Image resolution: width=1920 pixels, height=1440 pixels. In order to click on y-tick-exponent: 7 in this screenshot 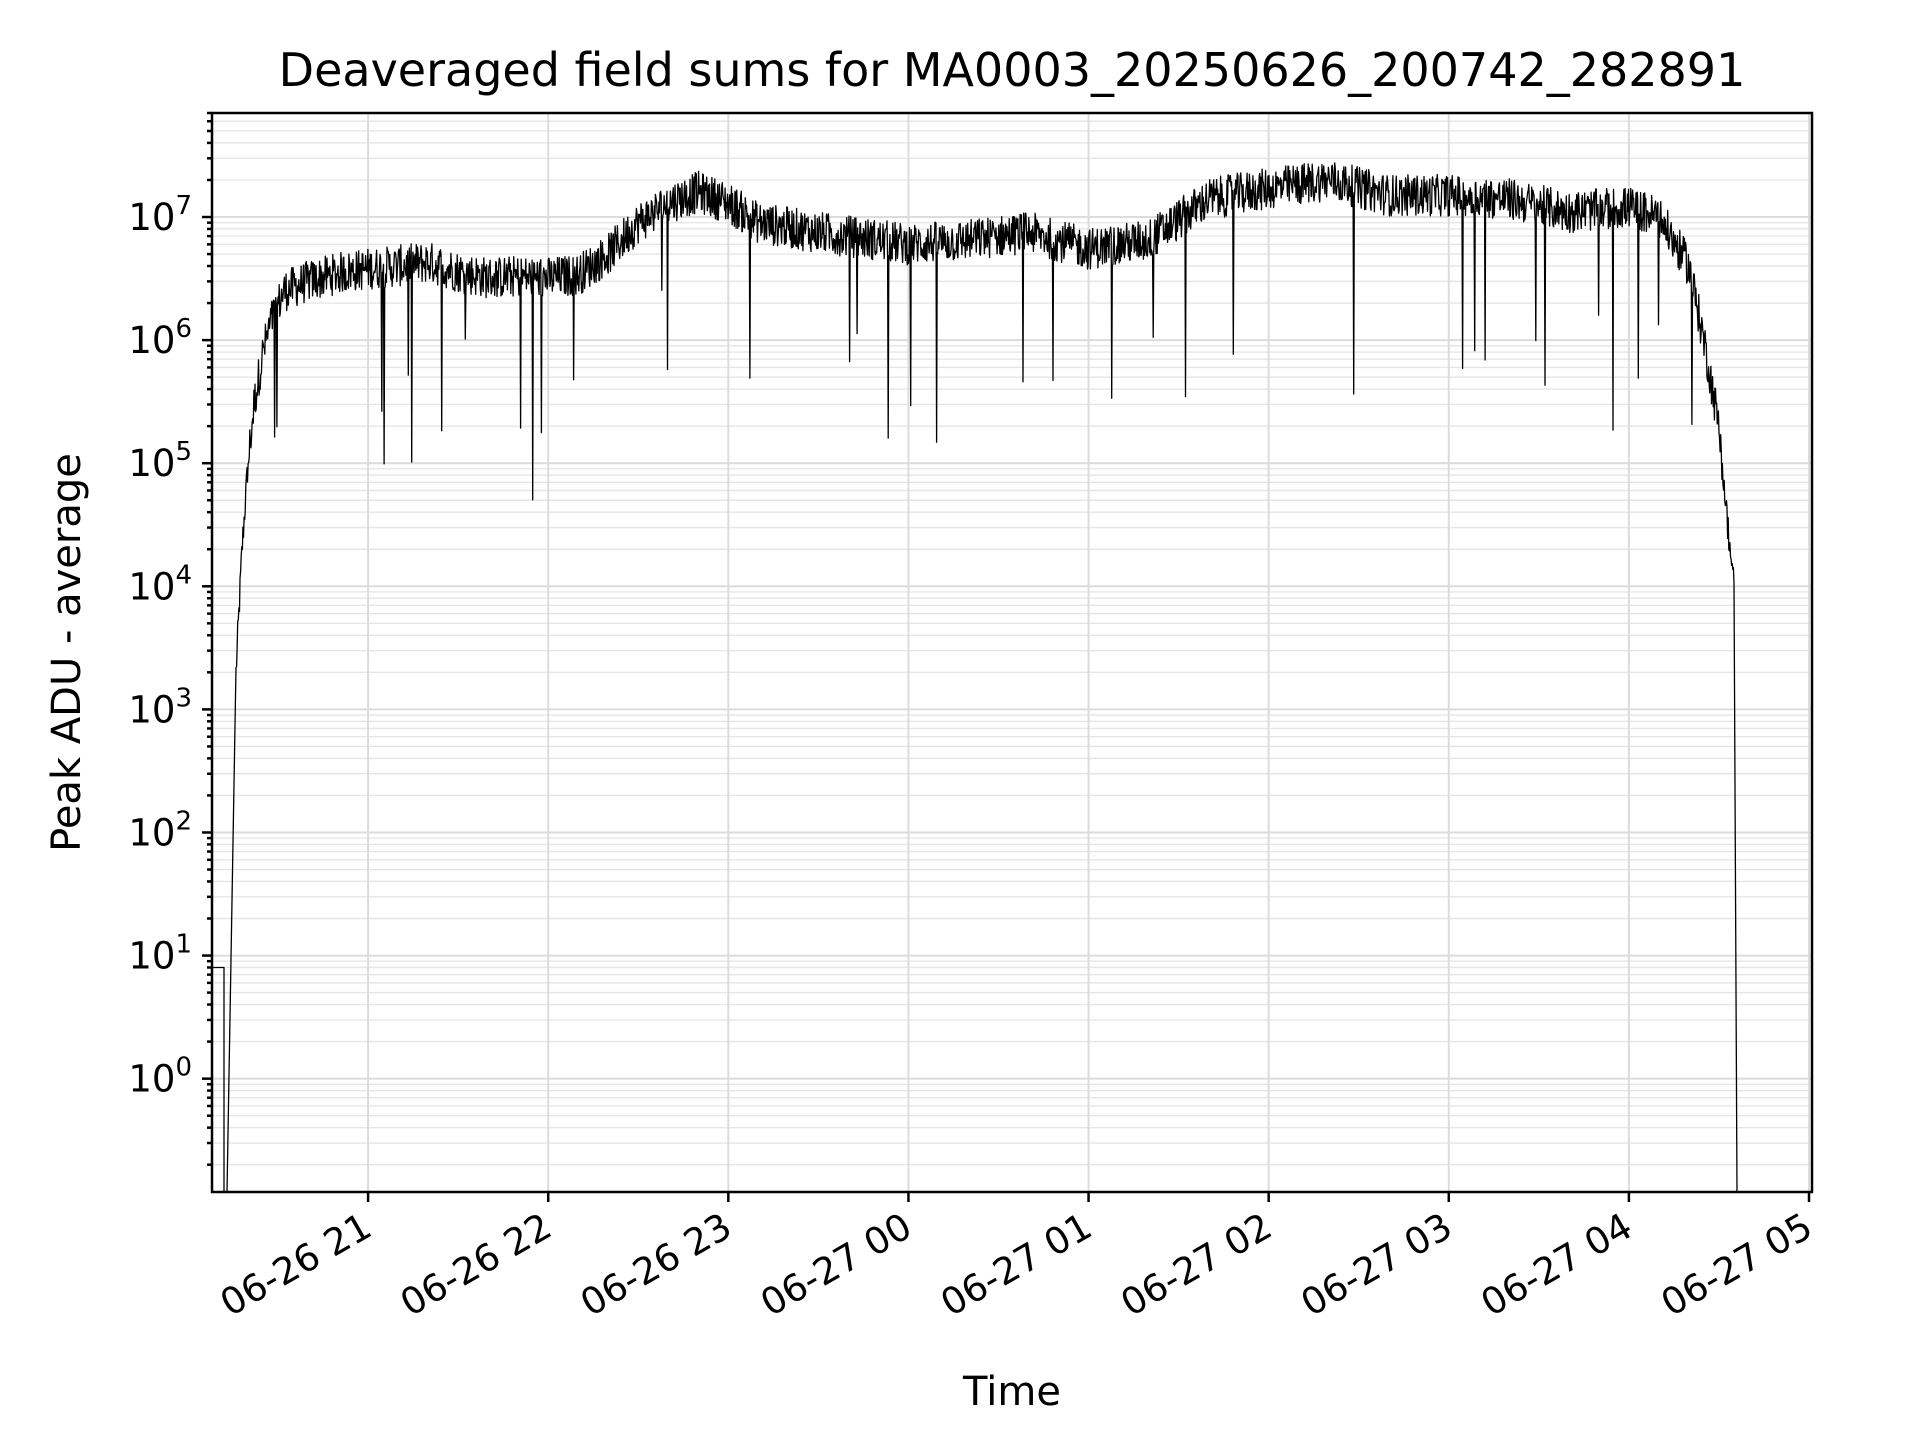, I will do `click(183, 206)`.